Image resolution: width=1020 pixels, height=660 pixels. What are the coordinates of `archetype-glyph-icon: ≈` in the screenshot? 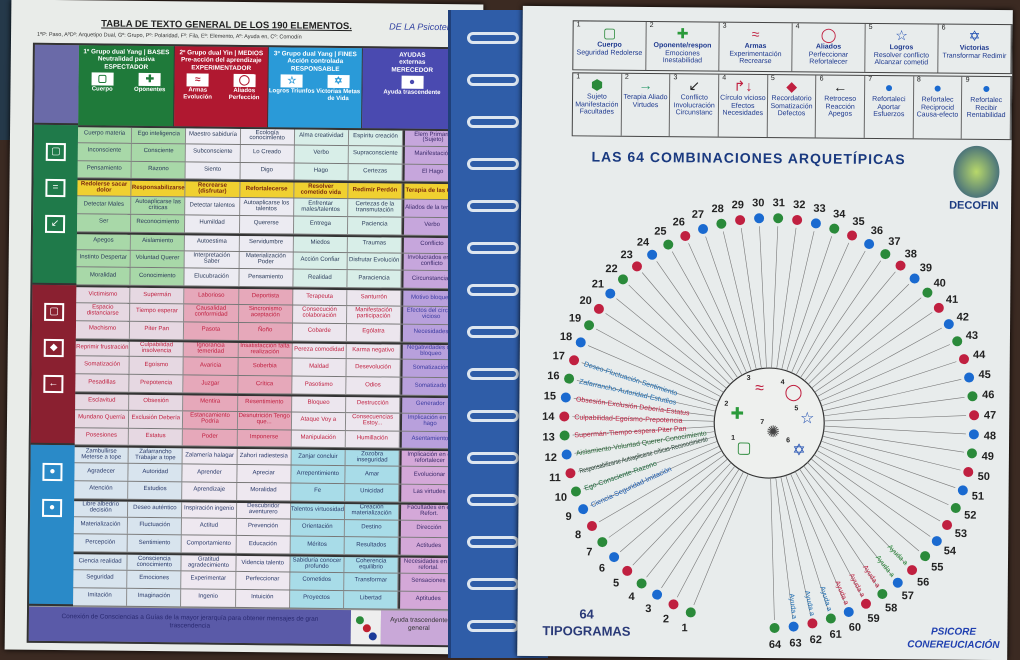 It's located at (197, 80).